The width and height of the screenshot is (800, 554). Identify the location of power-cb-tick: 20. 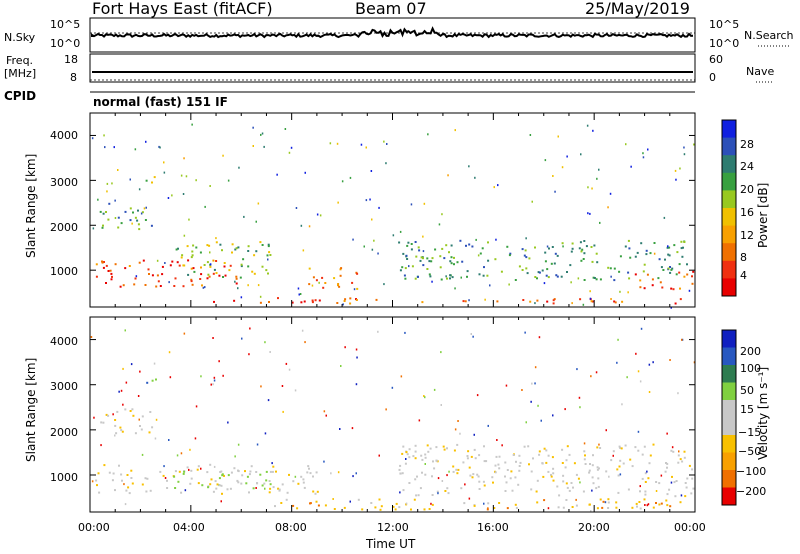
(747, 189).